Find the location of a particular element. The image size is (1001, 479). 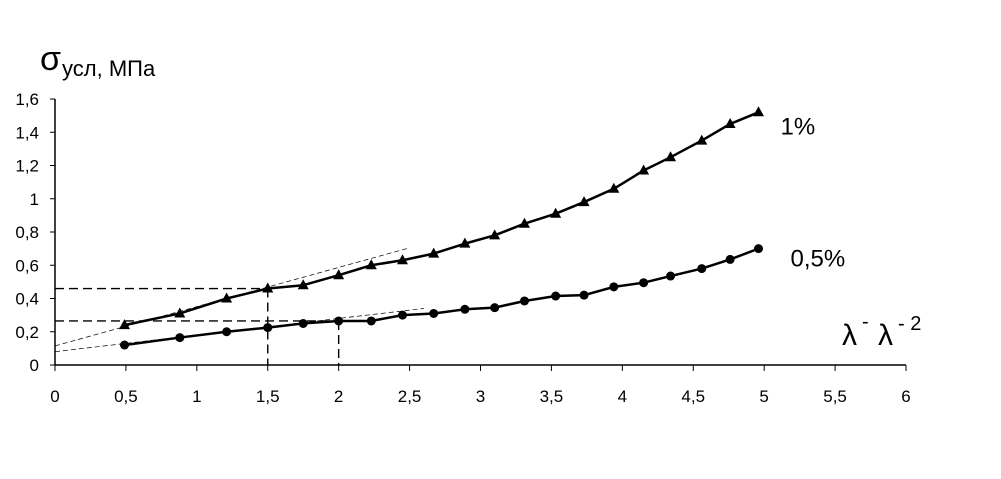

x-tick-label: 5,5 is located at coordinates (835, 396).